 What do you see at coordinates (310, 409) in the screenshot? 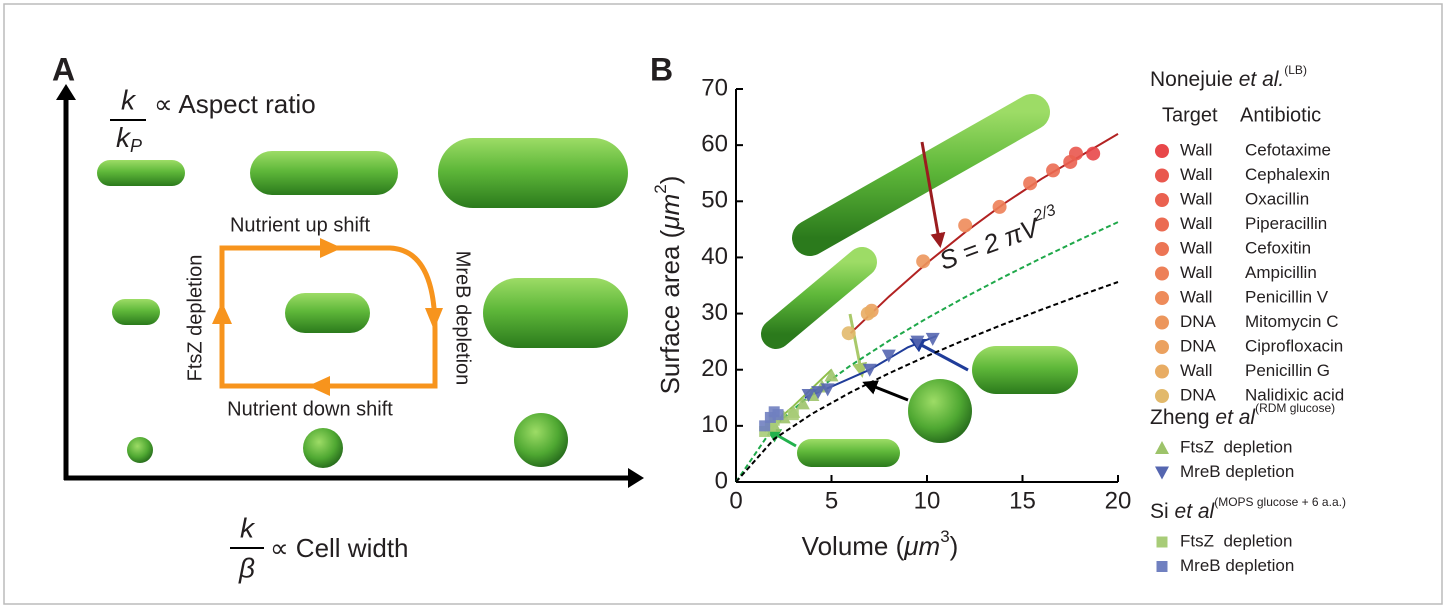
I see `loop-label: Nutrient down shift` at bounding box center [310, 409].